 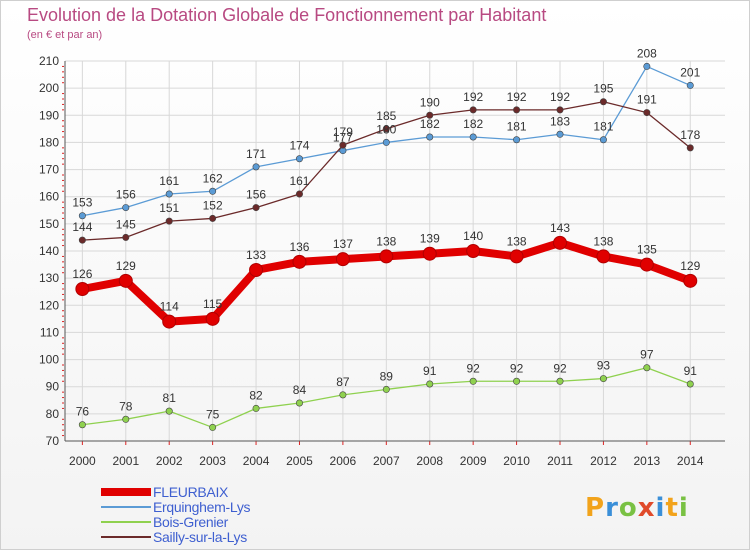 What do you see at coordinates (256, 255) in the screenshot?
I see `data-label: 133` at bounding box center [256, 255].